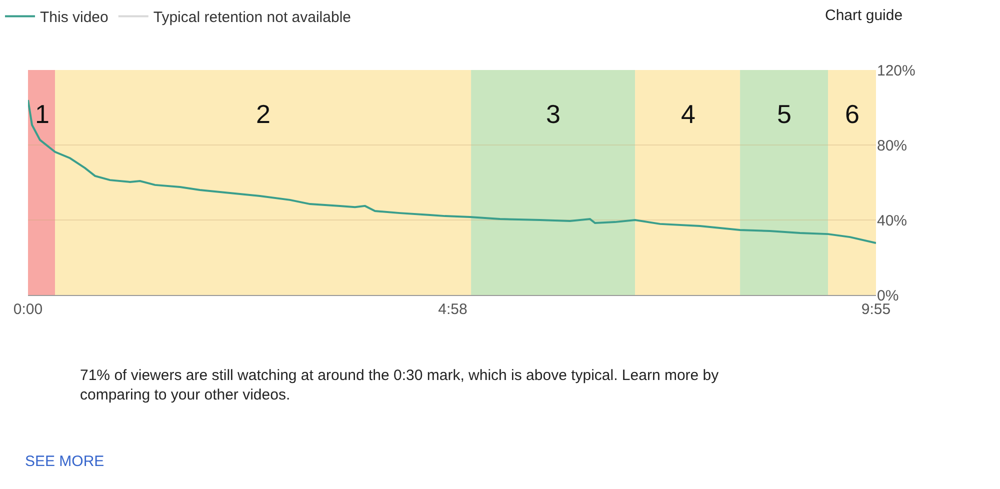 The width and height of the screenshot is (1000, 489). I want to click on x-tick-label: 4:58, so click(453, 309).